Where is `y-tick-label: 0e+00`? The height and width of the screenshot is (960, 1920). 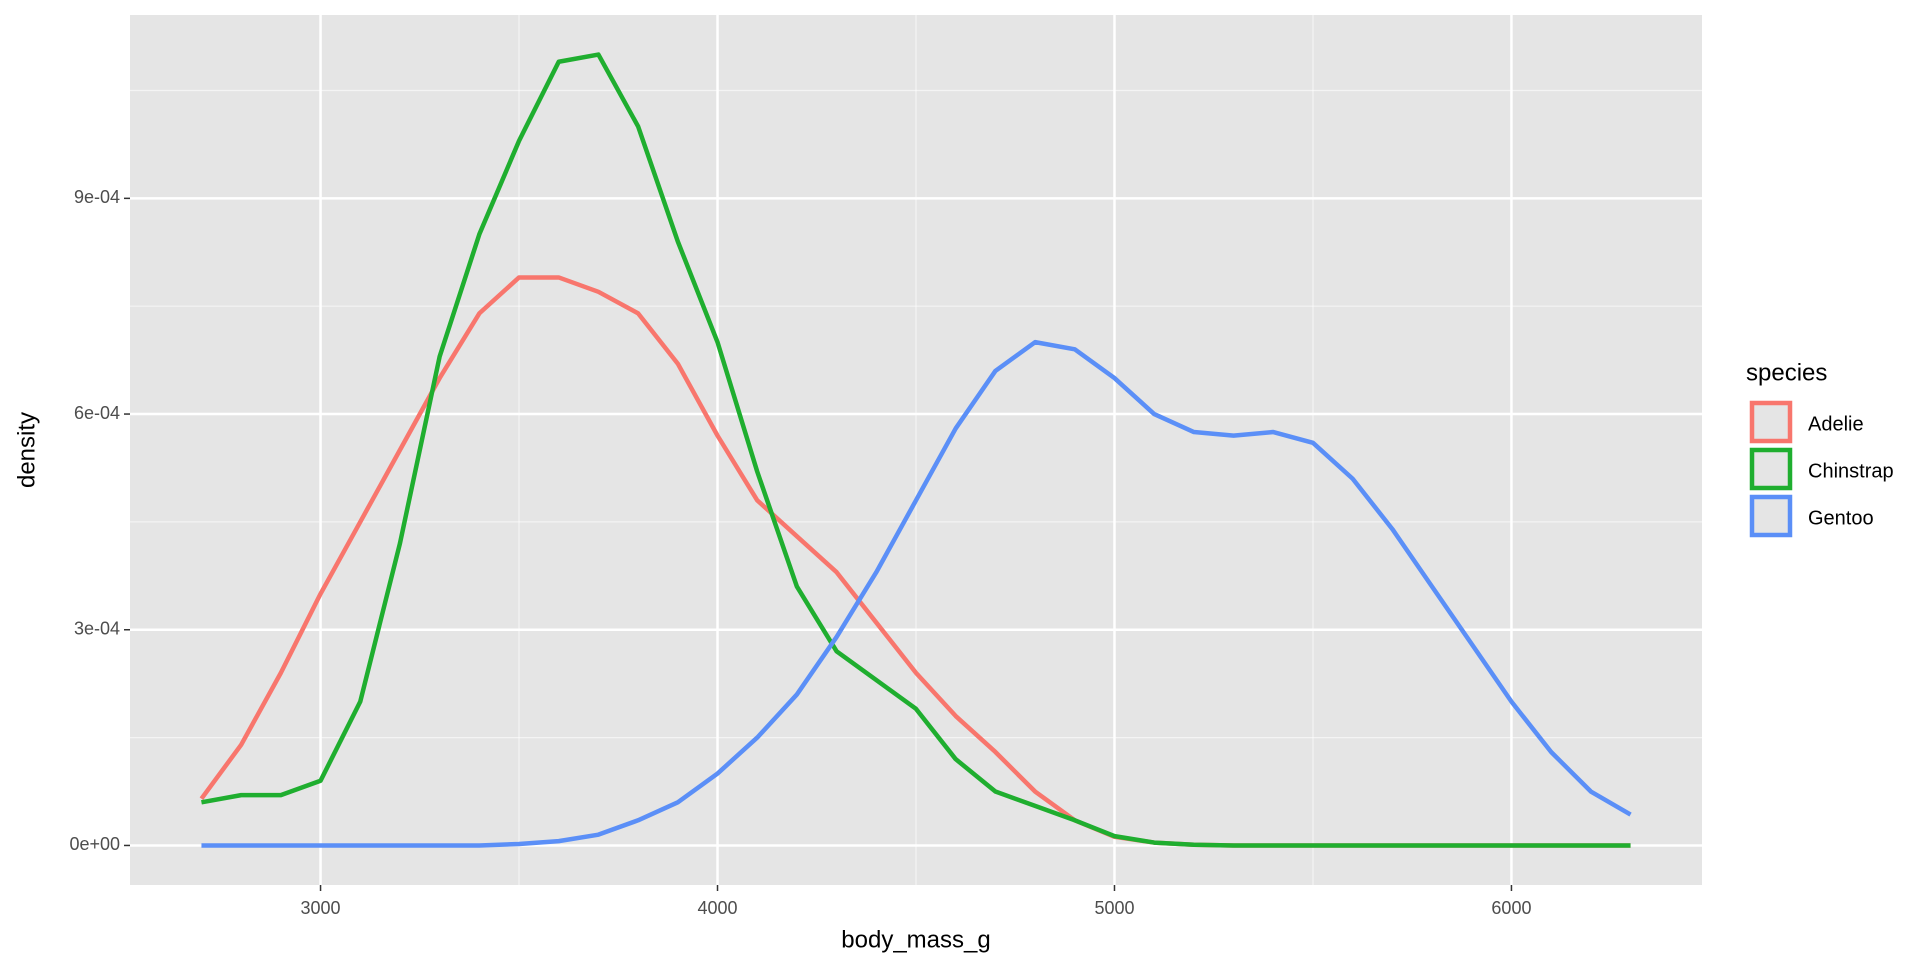 y-tick-label: 0e+00 is located at coordinates (94, 844).